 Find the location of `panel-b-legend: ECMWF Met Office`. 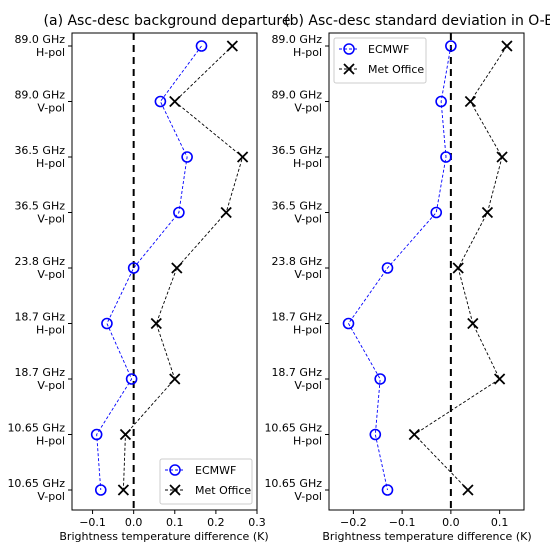

panel-b-legend: ECMWF Met Office is located at coordinates (380, 60).